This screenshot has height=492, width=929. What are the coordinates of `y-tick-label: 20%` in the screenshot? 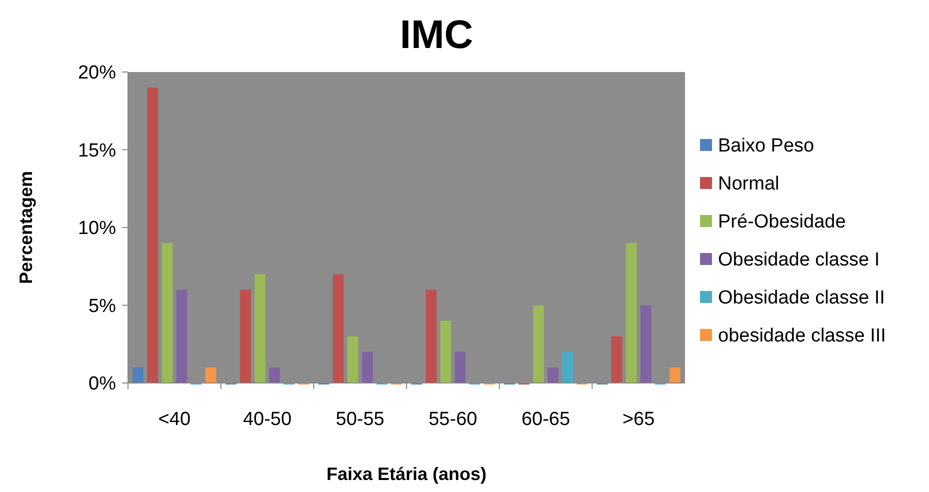 It's located at (97, 73).